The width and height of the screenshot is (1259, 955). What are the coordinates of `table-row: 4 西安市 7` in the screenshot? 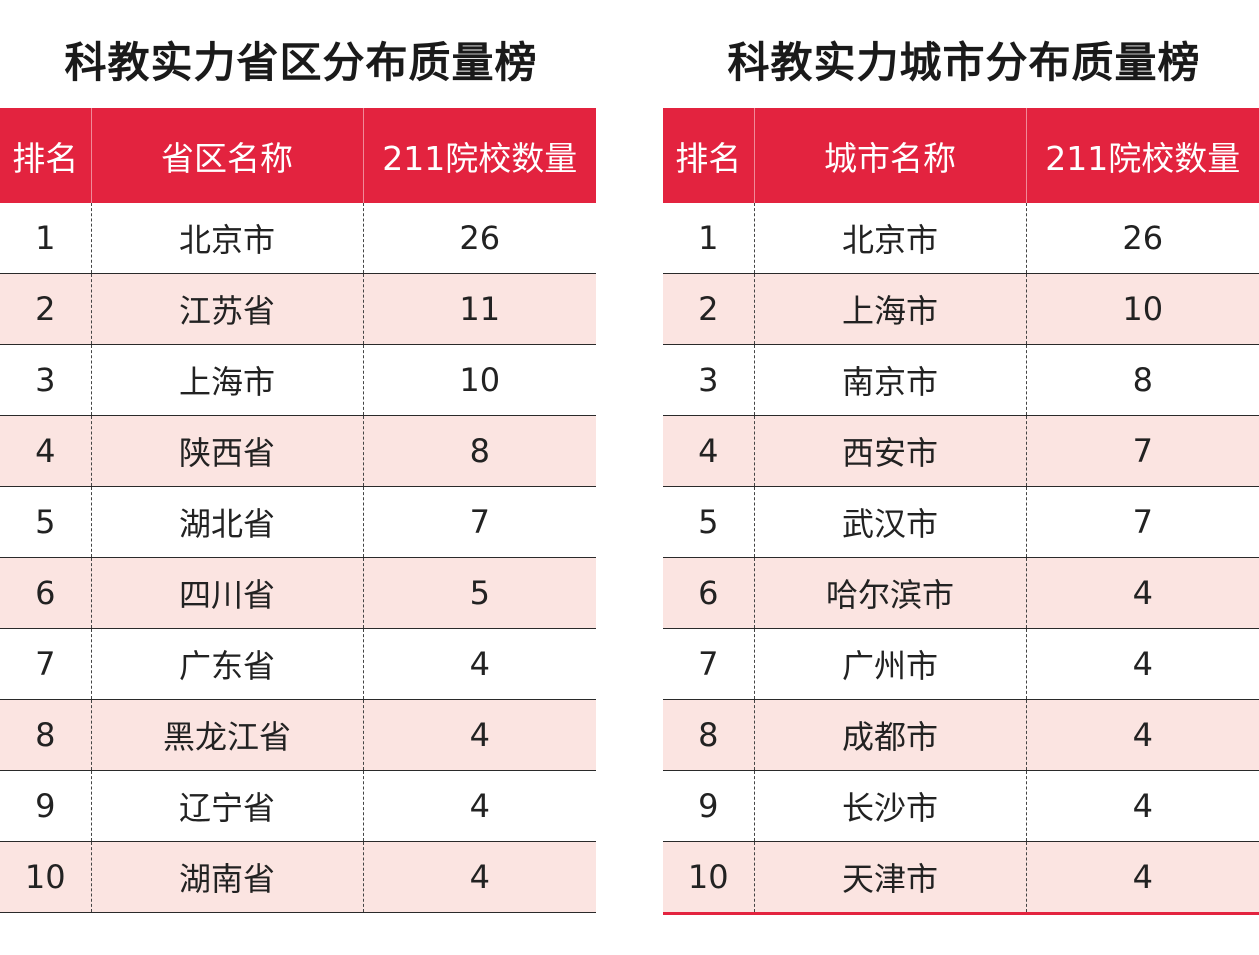 It's located at (961, 451).